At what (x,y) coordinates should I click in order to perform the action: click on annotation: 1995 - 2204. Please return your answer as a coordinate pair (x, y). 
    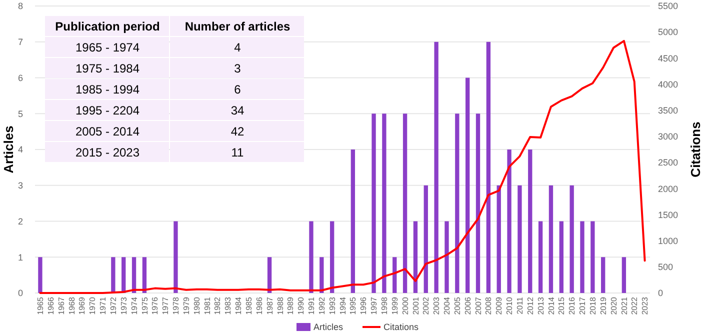
    Looking at the image, I should click on (107, 111).